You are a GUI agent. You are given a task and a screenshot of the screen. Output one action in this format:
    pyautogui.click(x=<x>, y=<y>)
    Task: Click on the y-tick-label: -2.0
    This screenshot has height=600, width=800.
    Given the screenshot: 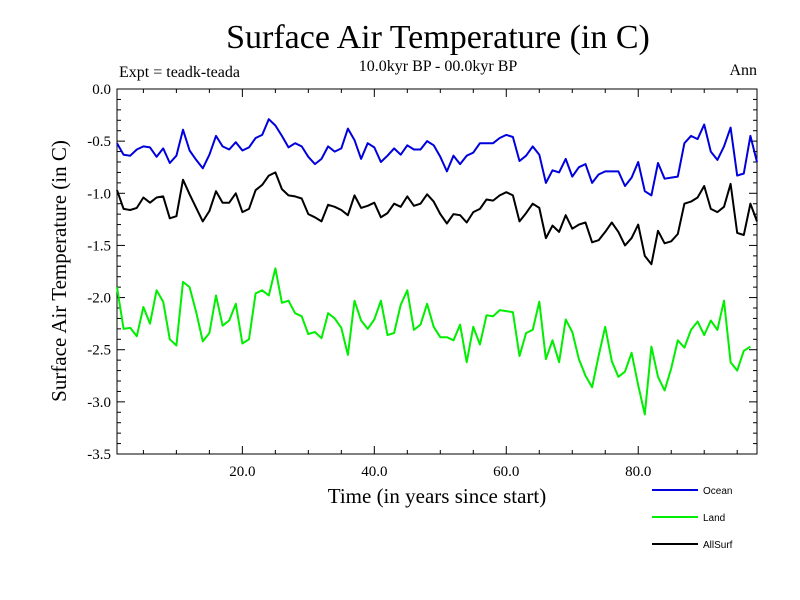 What is the action you would take?
    pyautogui.click(x=99, y=299)
    